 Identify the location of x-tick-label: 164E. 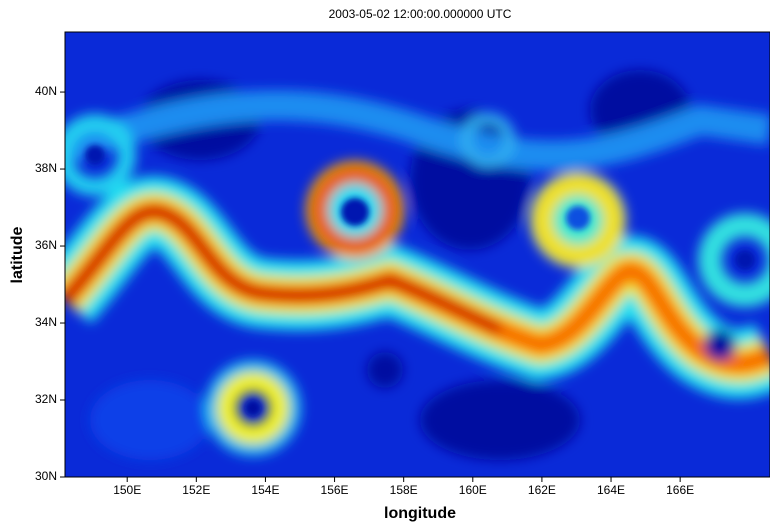
(611, 490).